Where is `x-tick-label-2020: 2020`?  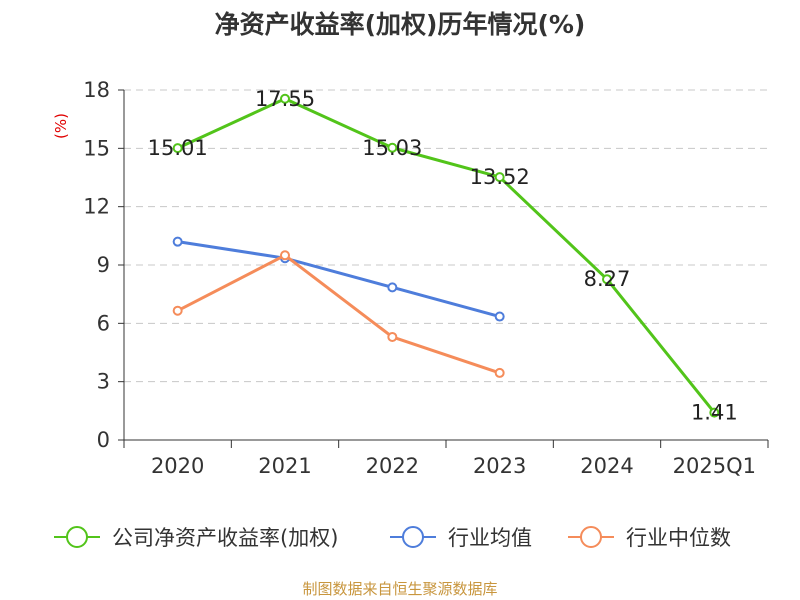
x-tick-label-2020: 2020 is located at coordinates (177, 466).